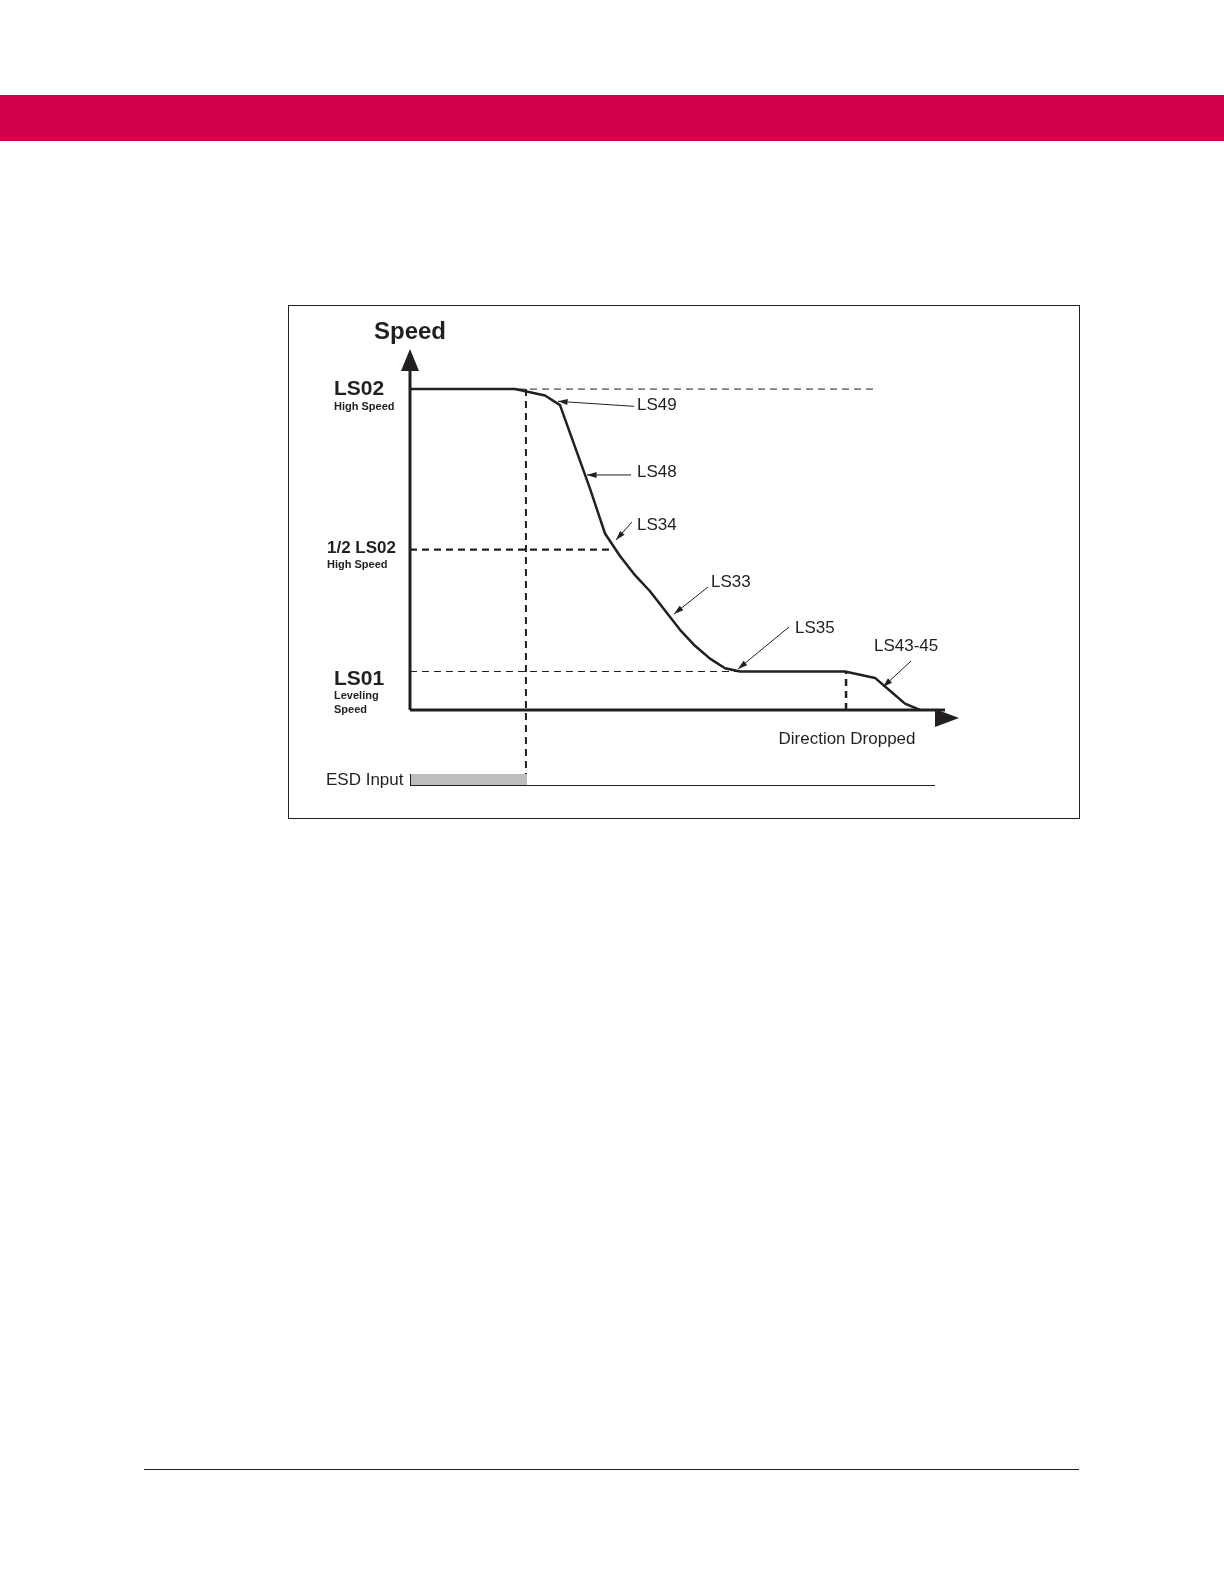 The height and width of the screenshot is (1584, 1224). What do you see at coordinates (657, 471) in the screenshot?
I see `annotation: LS48` at bounding box center [657, 471].